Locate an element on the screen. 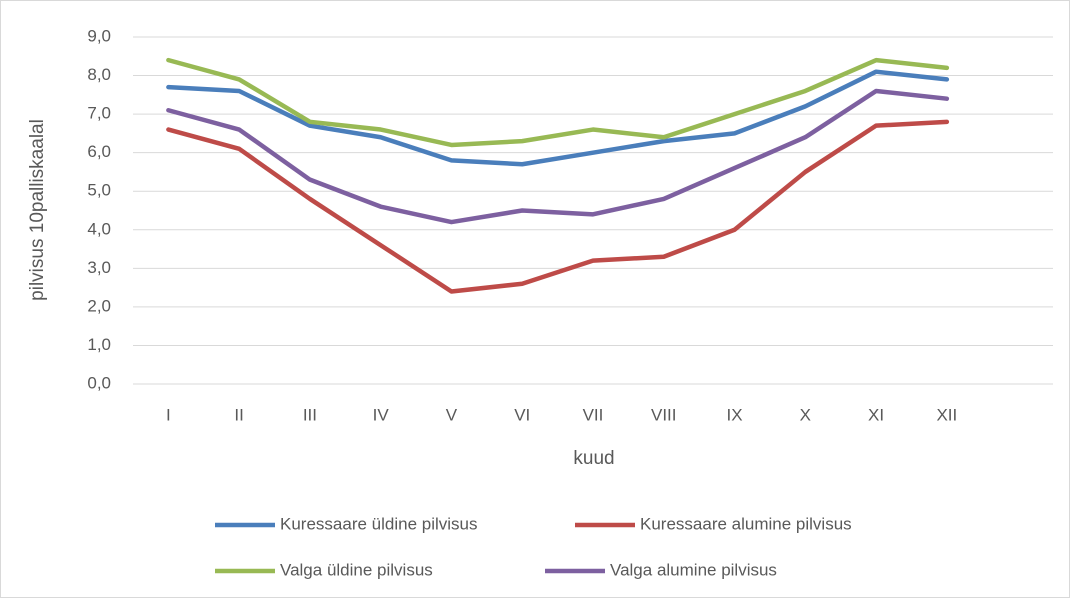 This screenshot has width=1071, height=599. x-tick-label: IX is located at coordinates (735, 414).